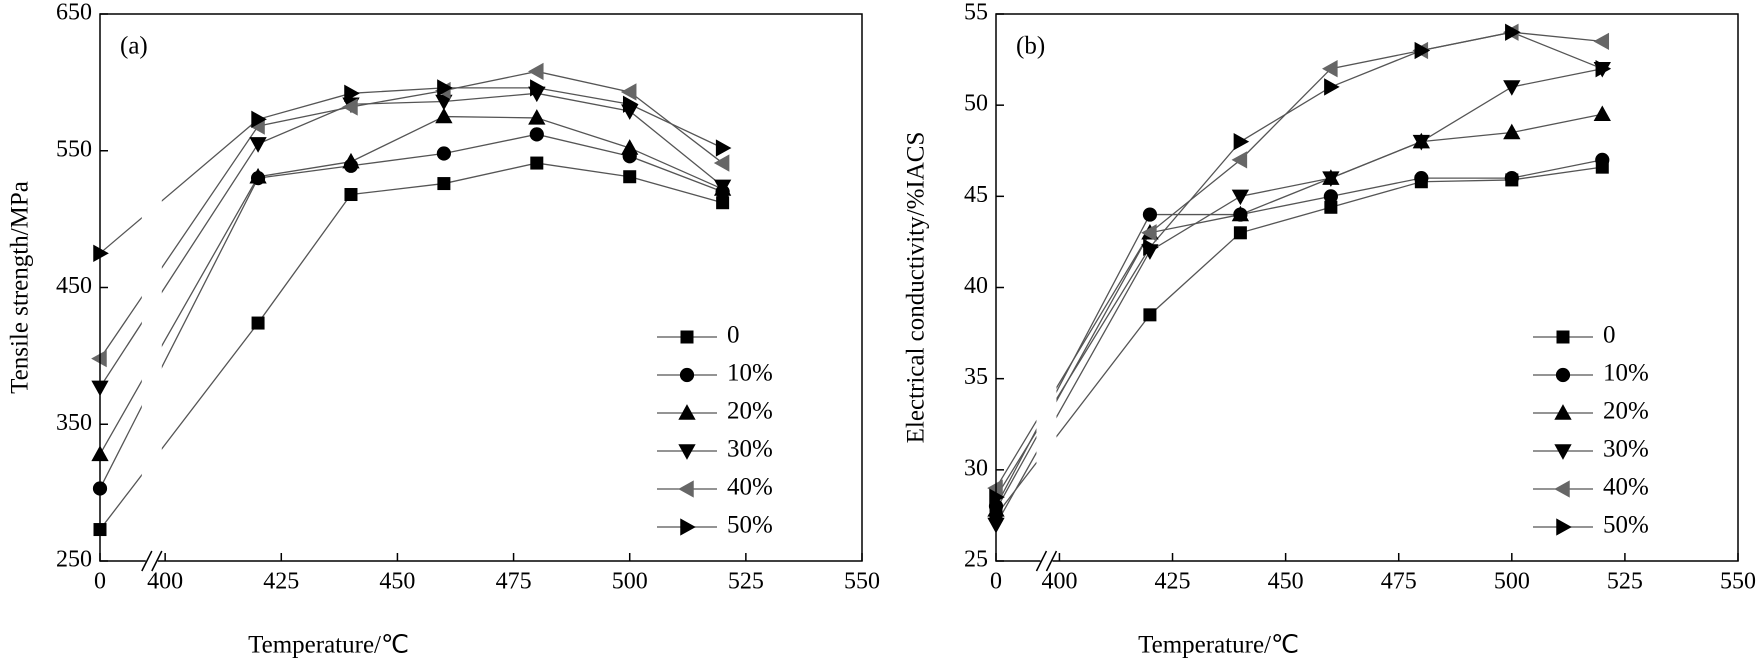 Image resolution: width=1761 pixels, height=661 pixels. Describe the element at coordinates (976, 104) in the screenshot. I see `y-tick-label: 50` at that location.